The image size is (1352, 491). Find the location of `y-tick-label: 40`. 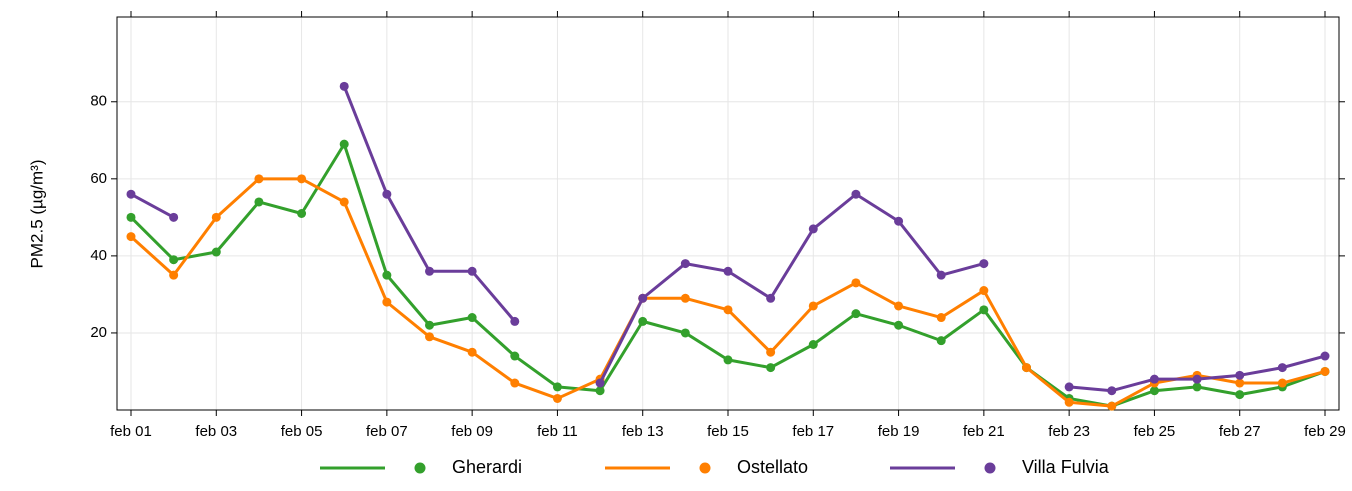

y-tick-label: 40 is located at coordinates (98, 255).